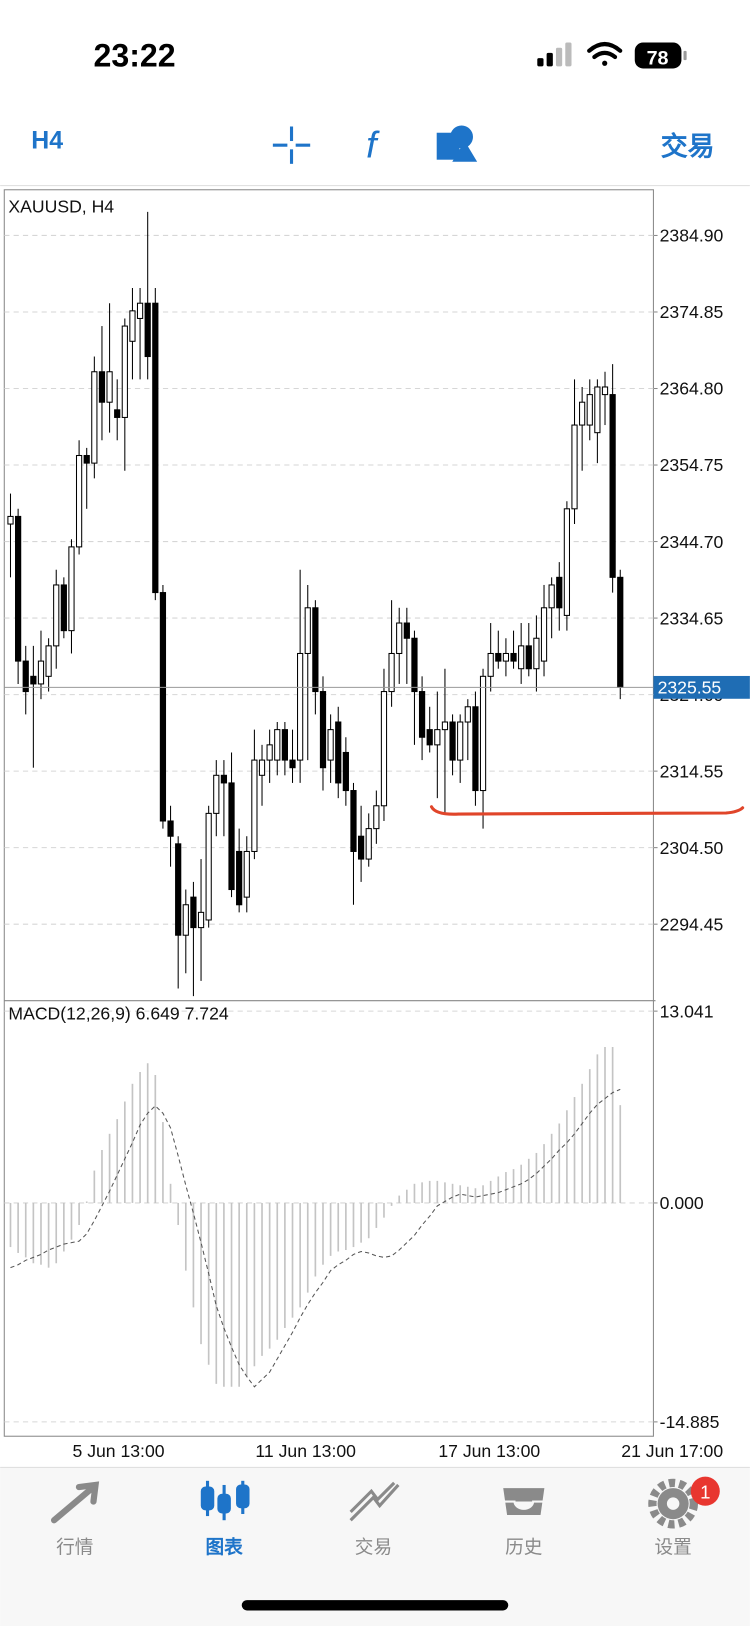 The image size is (750, 1626). I want to click on x-tick-label: 17 Jun 13:00, so click(489, 1451).